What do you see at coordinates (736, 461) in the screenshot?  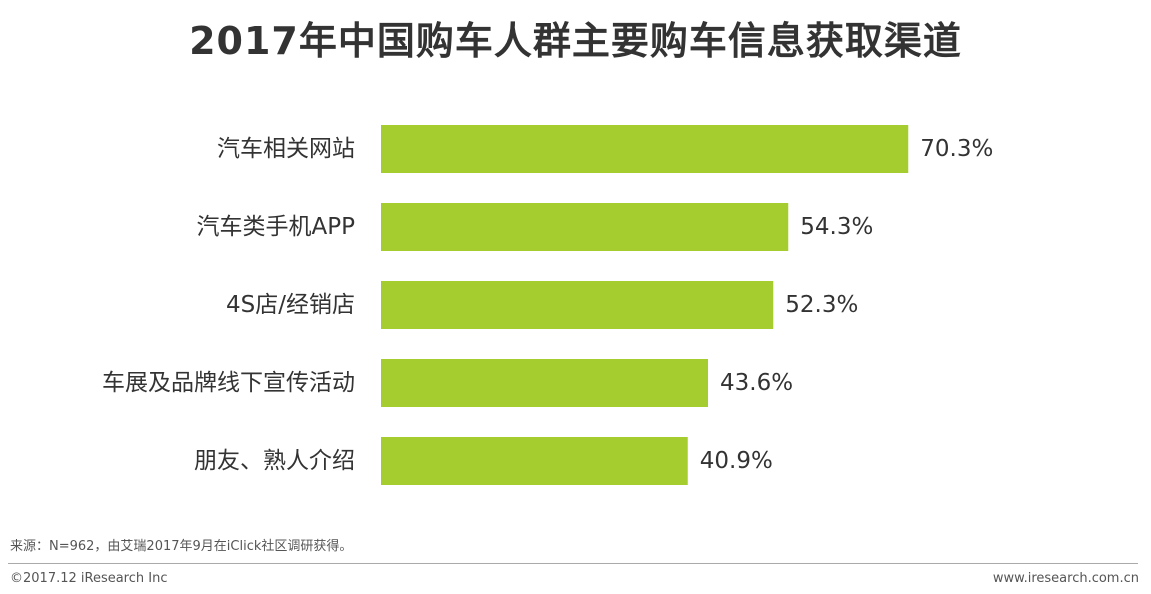 I see `value-label-4: 40.9%` at bounding box center [736, 461].